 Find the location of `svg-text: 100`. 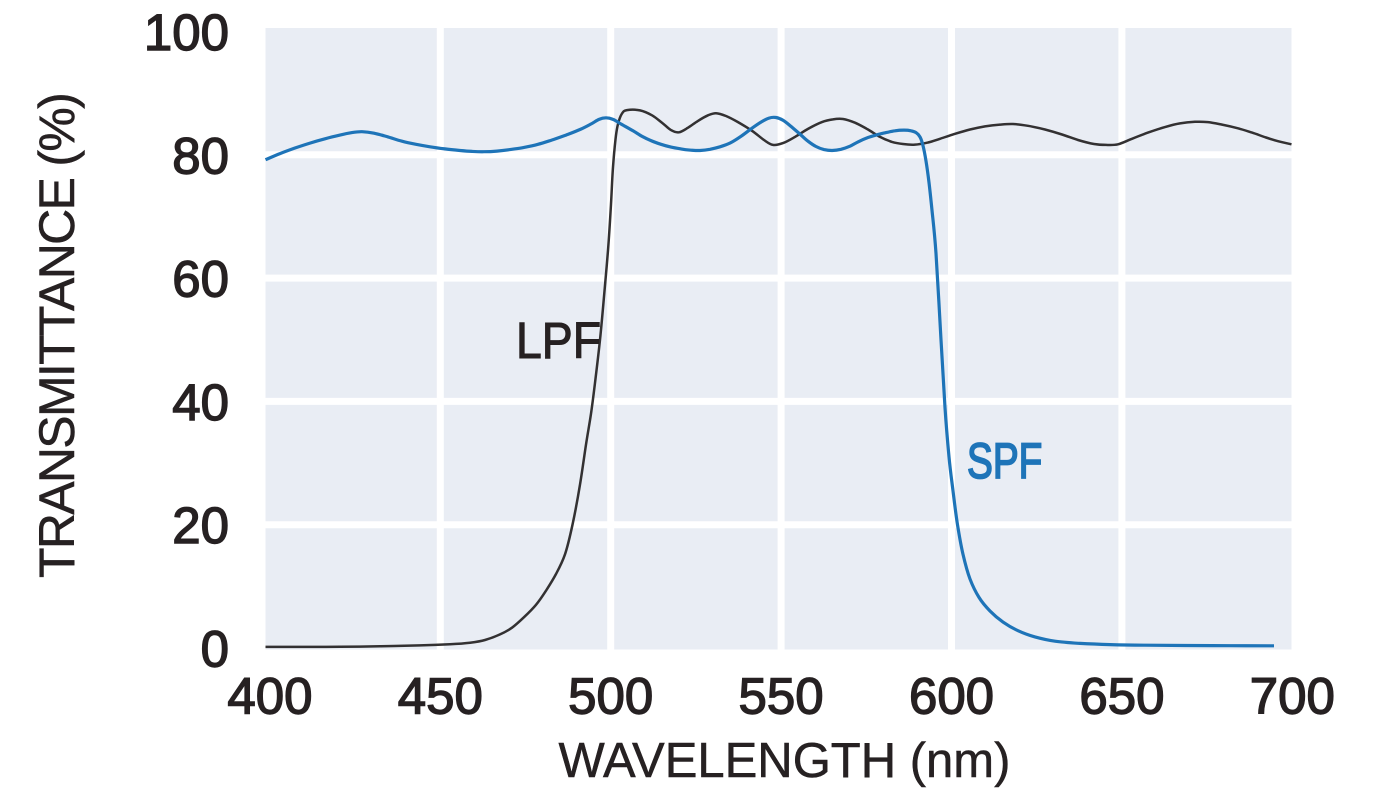

svg-text: 100 is located at coordinates (186, 32).